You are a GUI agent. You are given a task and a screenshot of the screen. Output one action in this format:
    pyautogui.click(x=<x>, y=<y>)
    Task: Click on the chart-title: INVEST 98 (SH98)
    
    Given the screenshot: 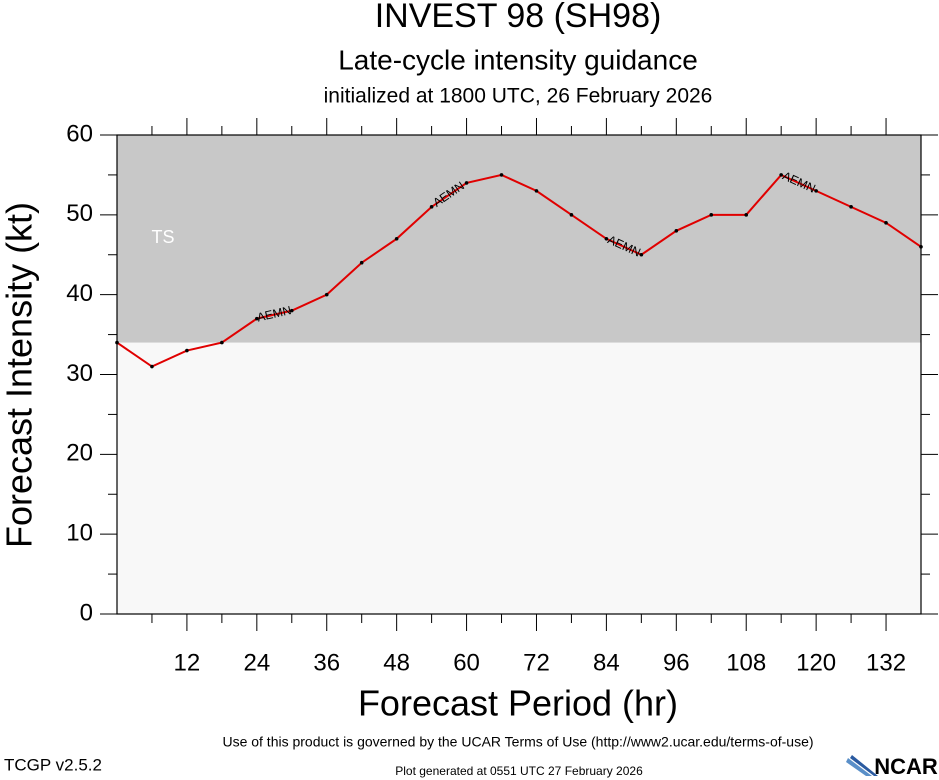 What is the action you would take?
    pyautogui.click(x=518, y=17)
    